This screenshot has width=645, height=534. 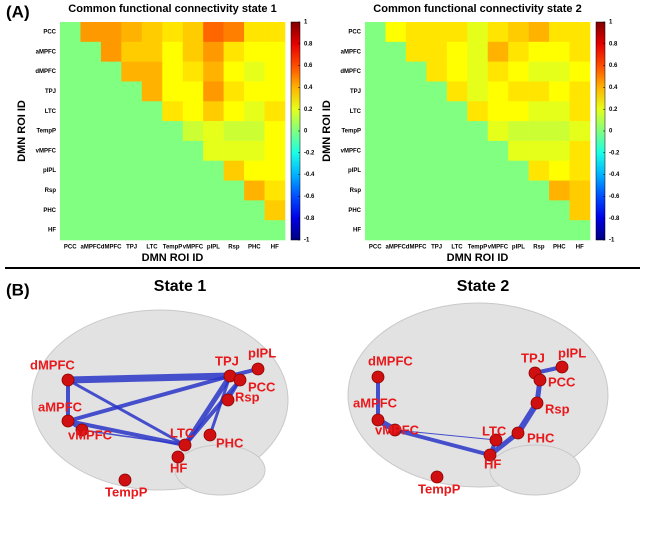 I want to click on network-title: State 1, so click(x=180, y=286).